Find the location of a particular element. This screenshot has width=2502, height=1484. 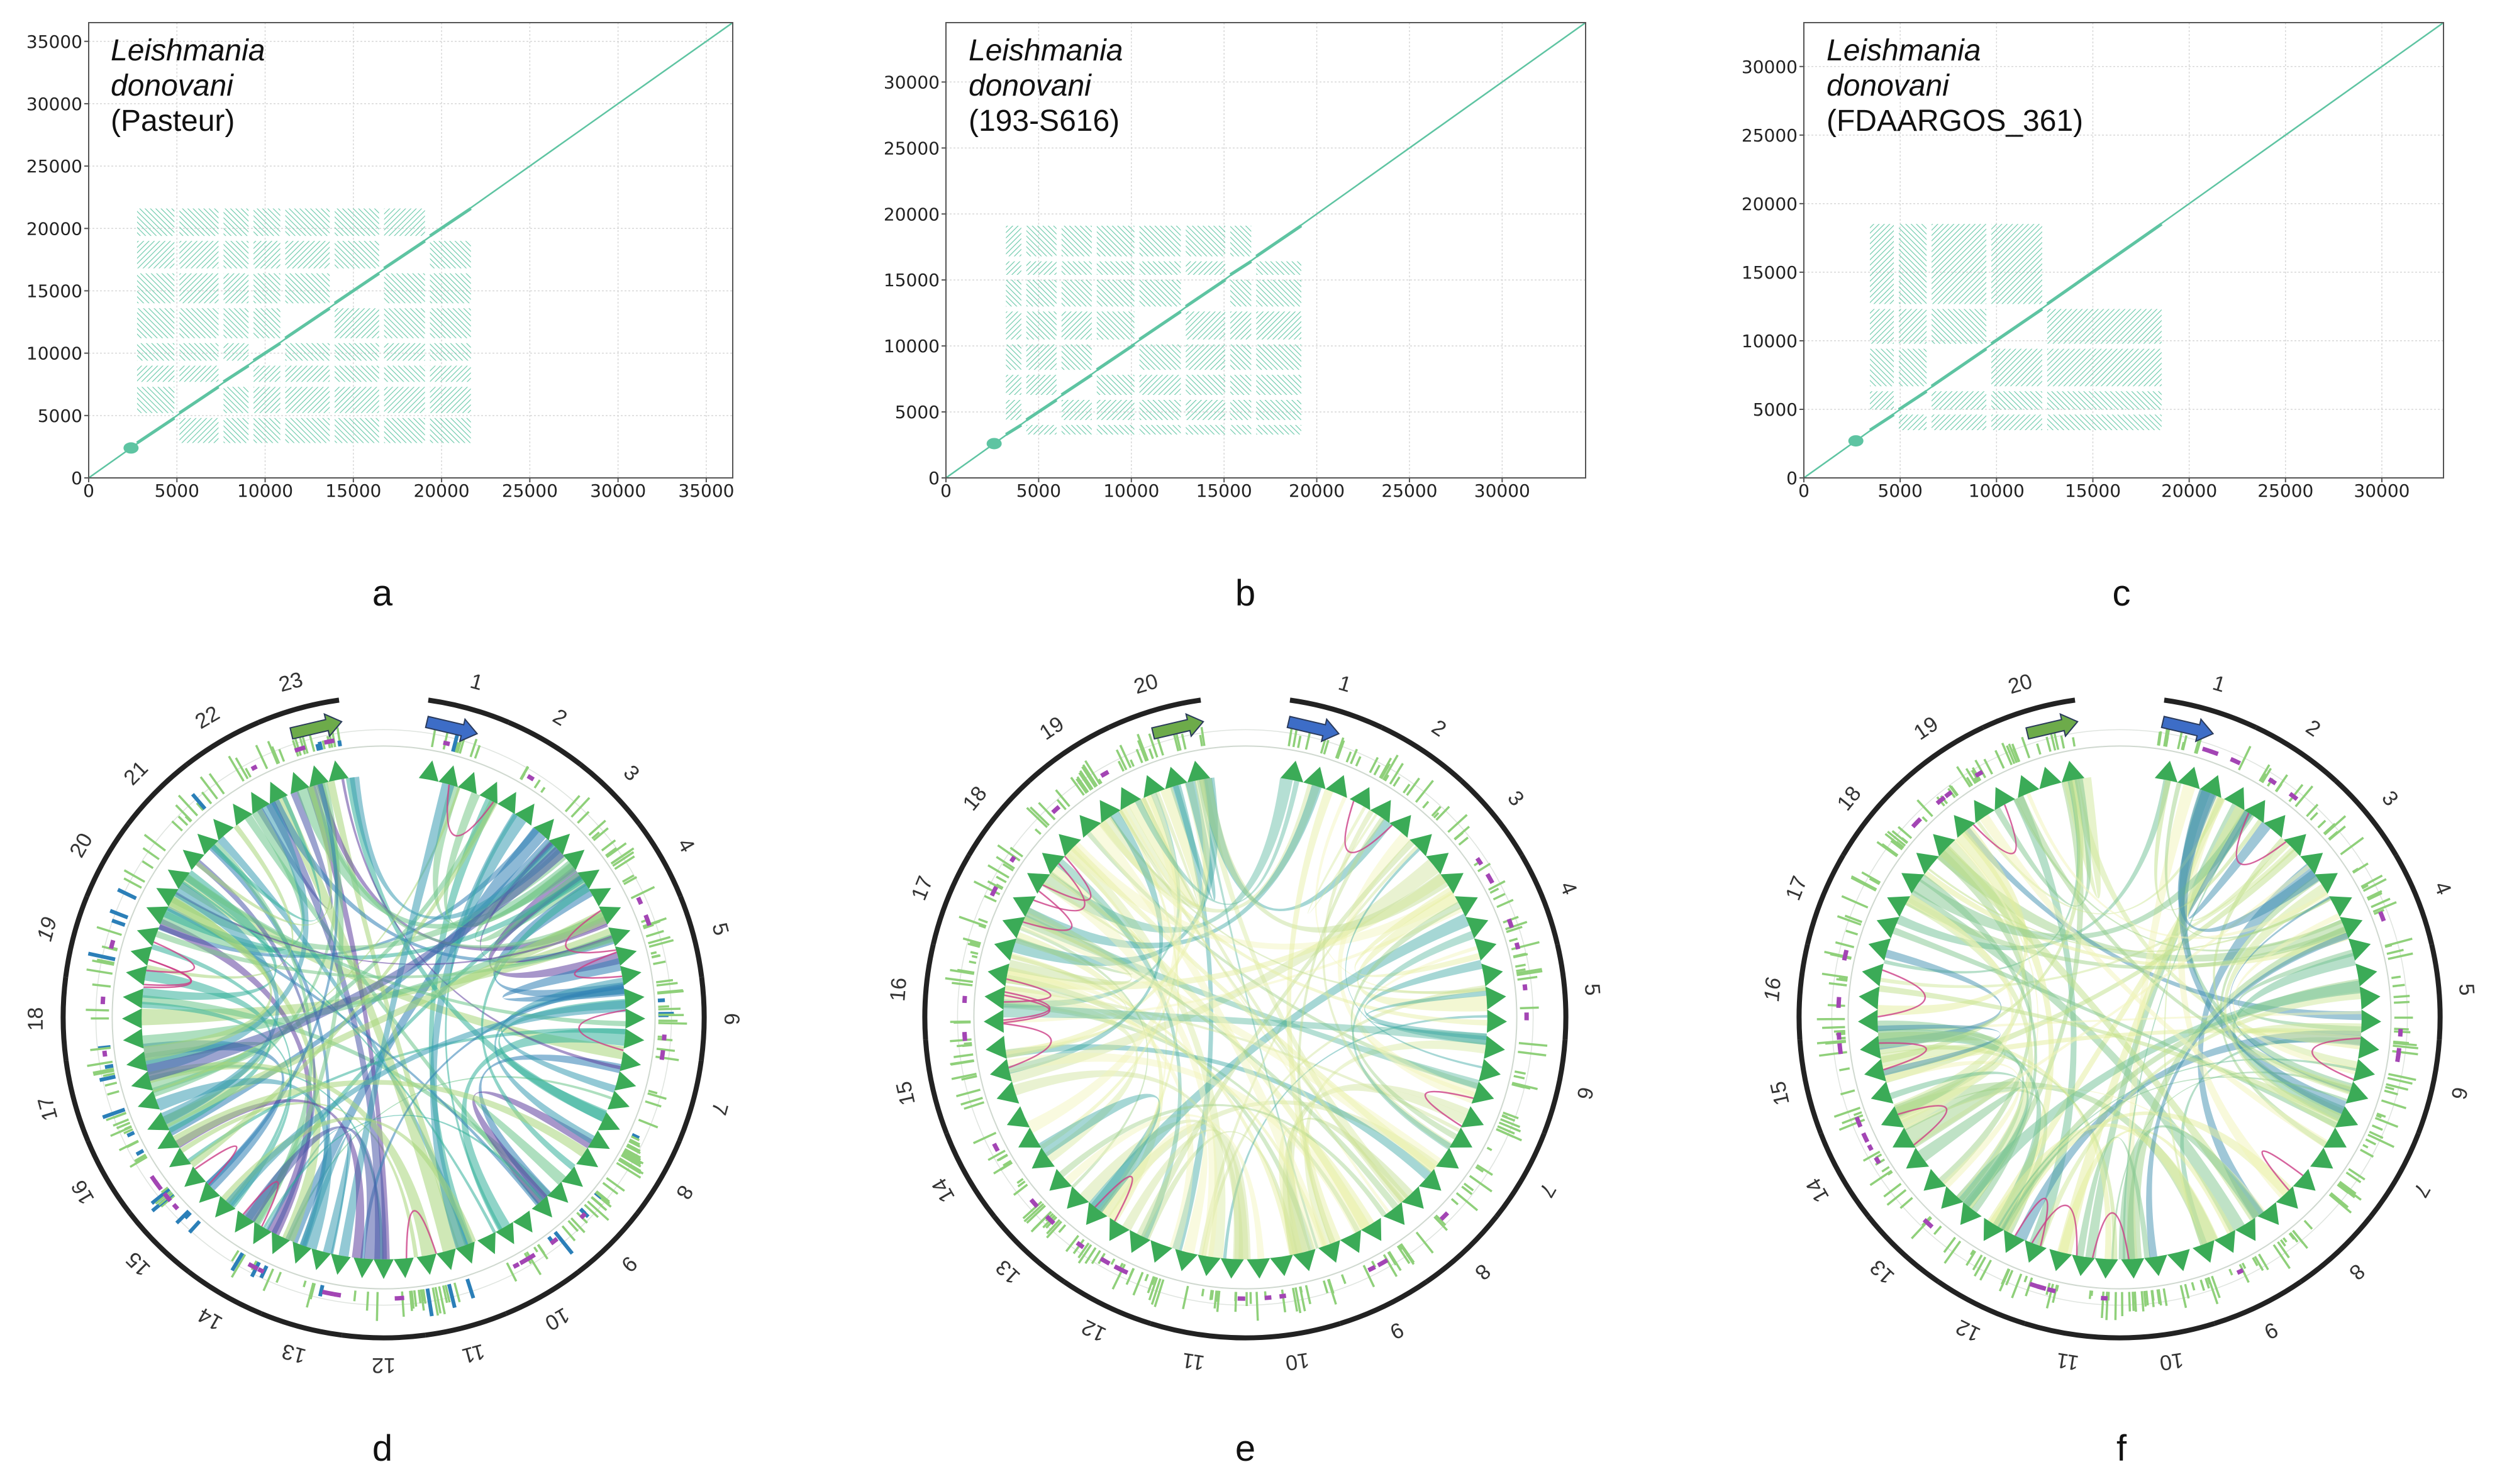

y-tick-label: 10000 is located at coordinates (1770, 341).